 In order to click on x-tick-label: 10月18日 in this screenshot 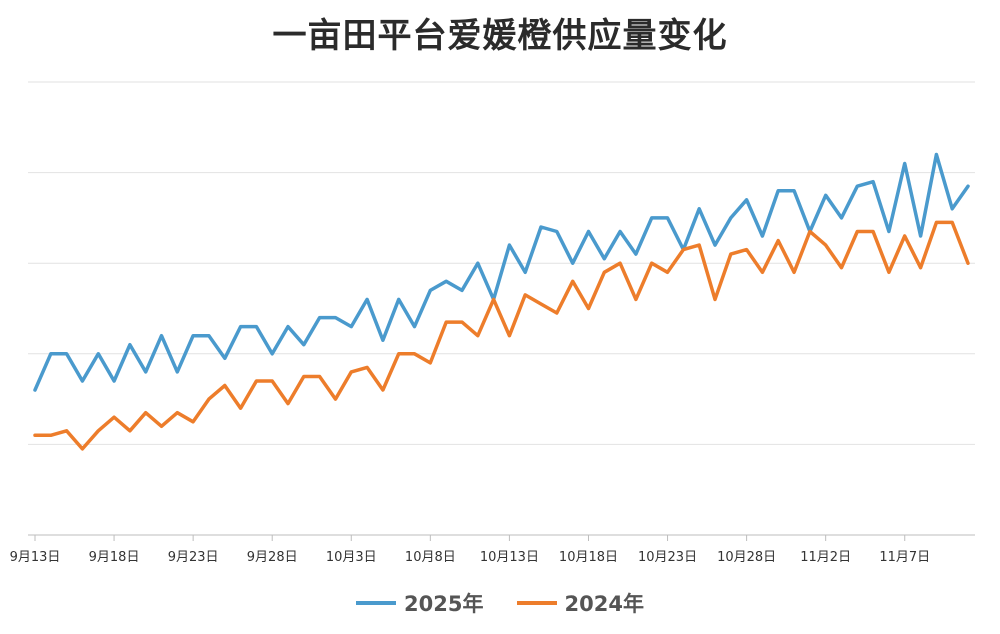, I will do `click(588, 557)`.